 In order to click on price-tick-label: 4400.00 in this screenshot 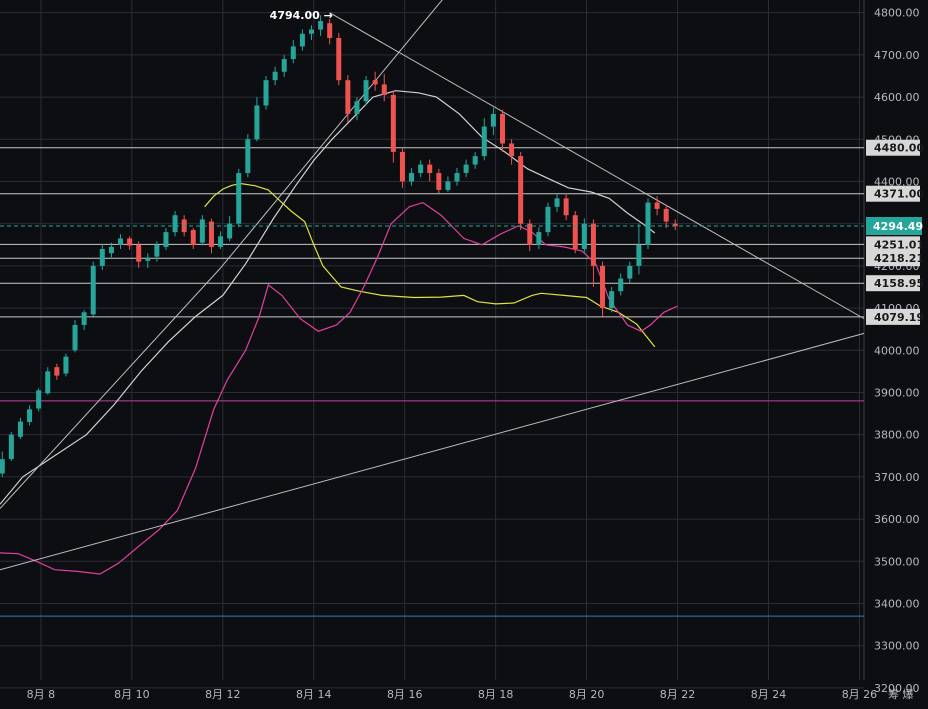, I will do `click(897, 181)`.